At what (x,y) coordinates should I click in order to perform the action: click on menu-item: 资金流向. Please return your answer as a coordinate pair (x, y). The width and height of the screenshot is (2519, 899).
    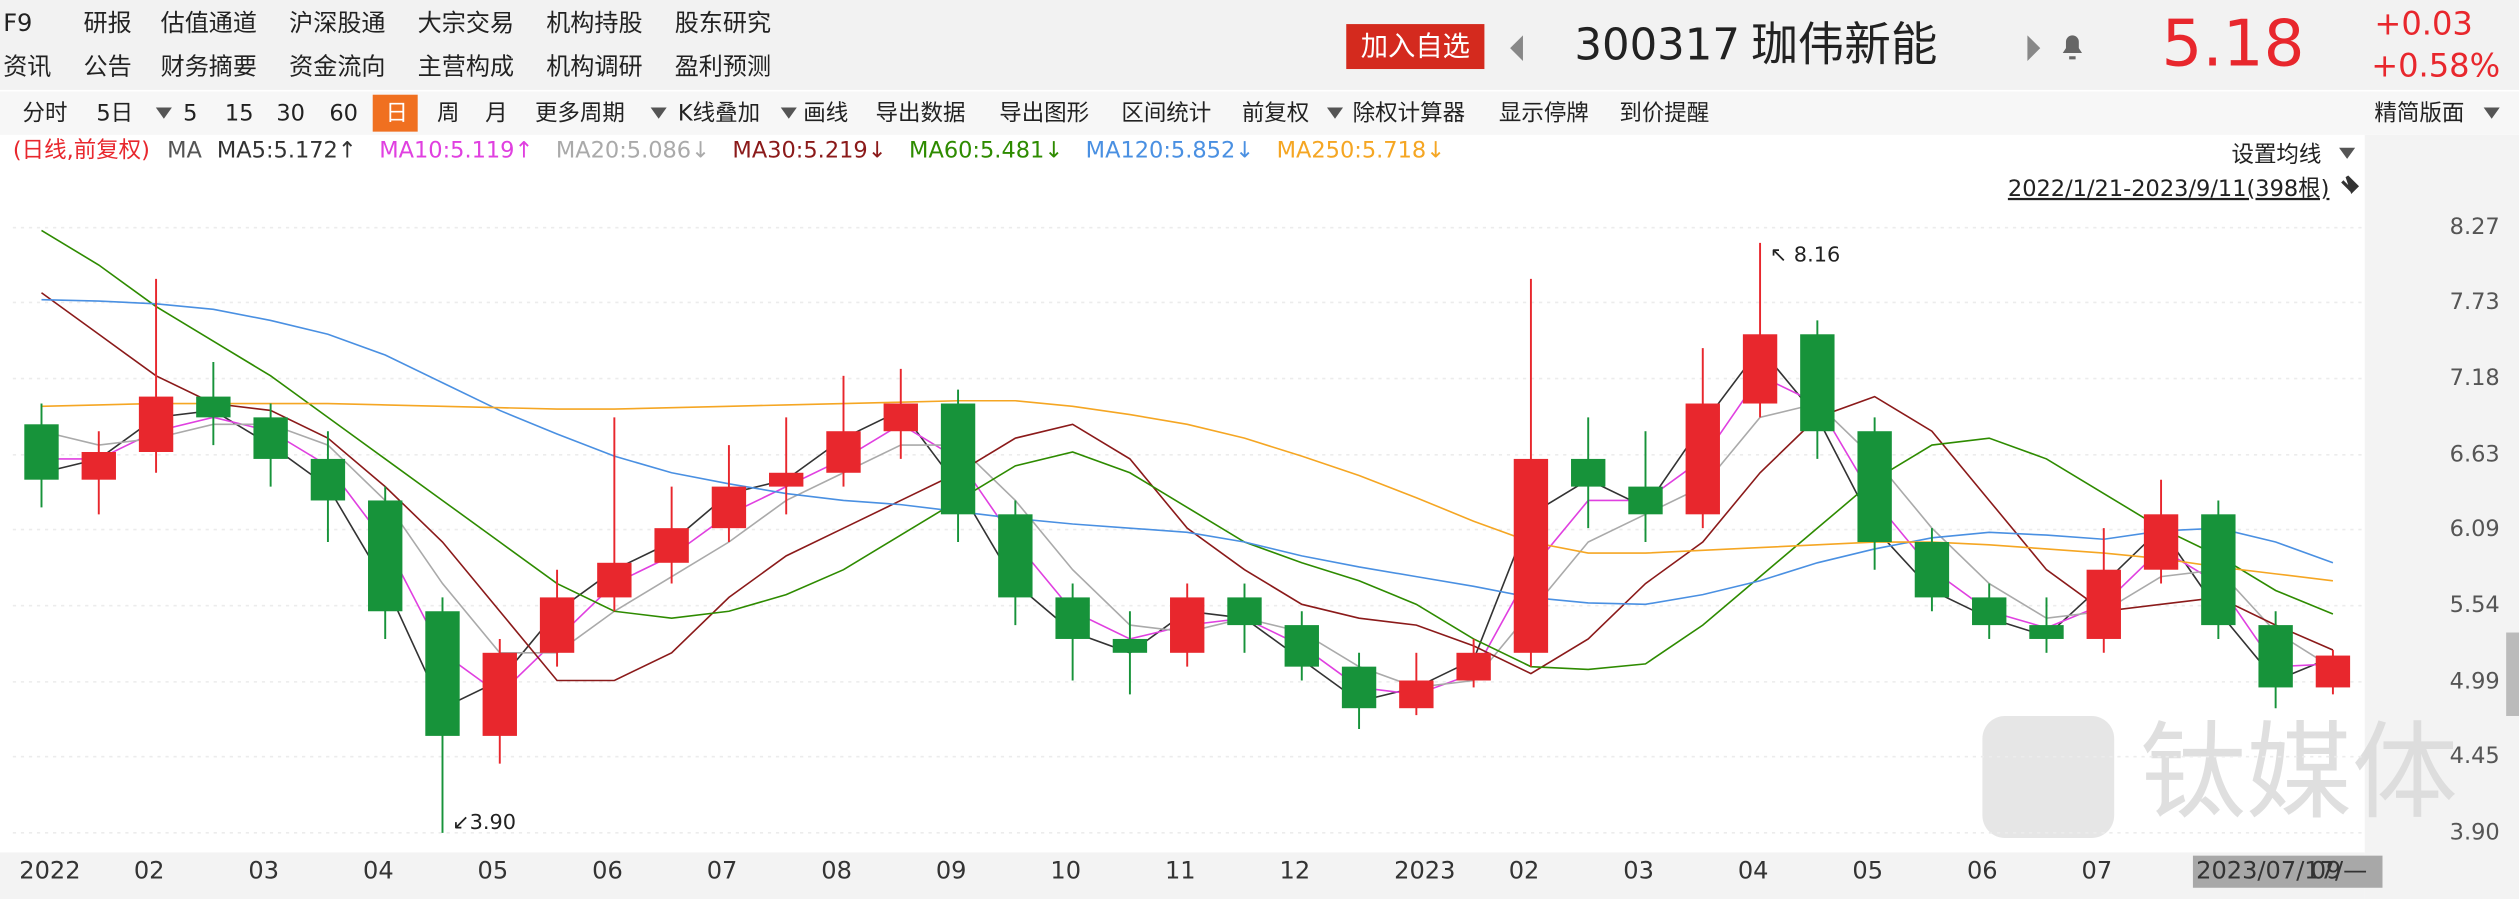
    Looking at the image, I should click on (337, 66).